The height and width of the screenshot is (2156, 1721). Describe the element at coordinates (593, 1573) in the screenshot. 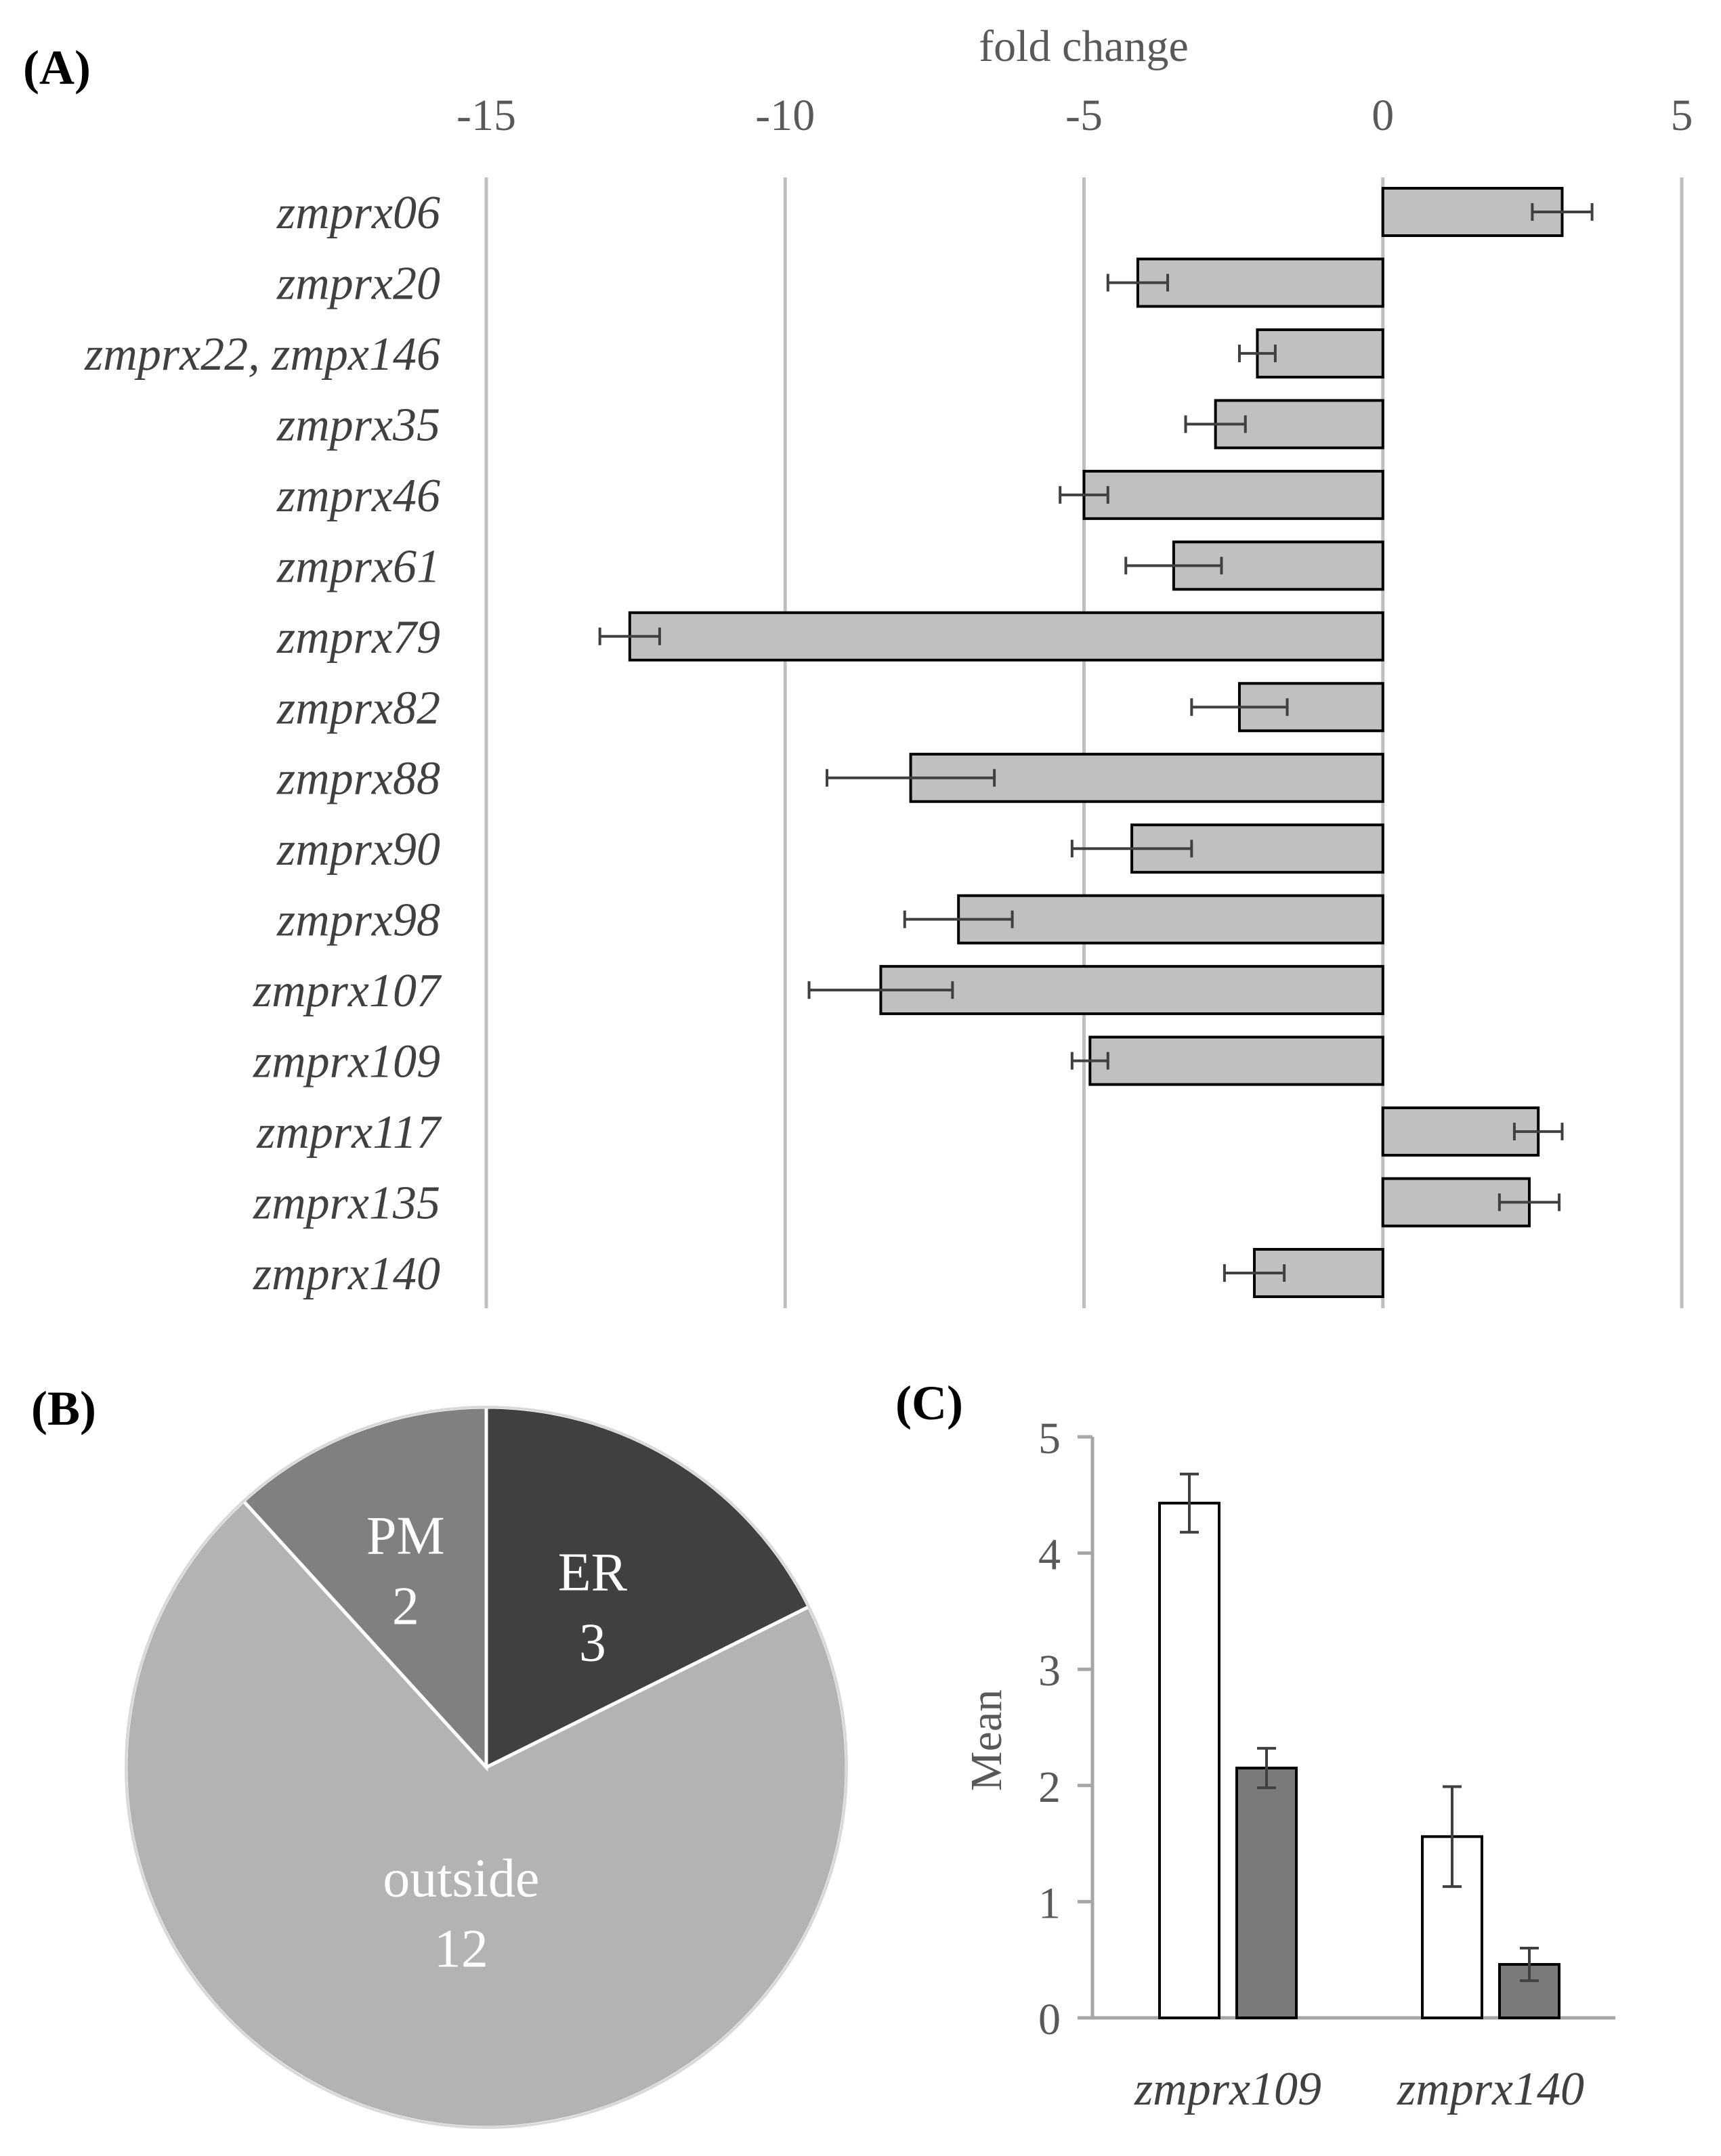

I see `panel-b-slice-label: ER` at that location.